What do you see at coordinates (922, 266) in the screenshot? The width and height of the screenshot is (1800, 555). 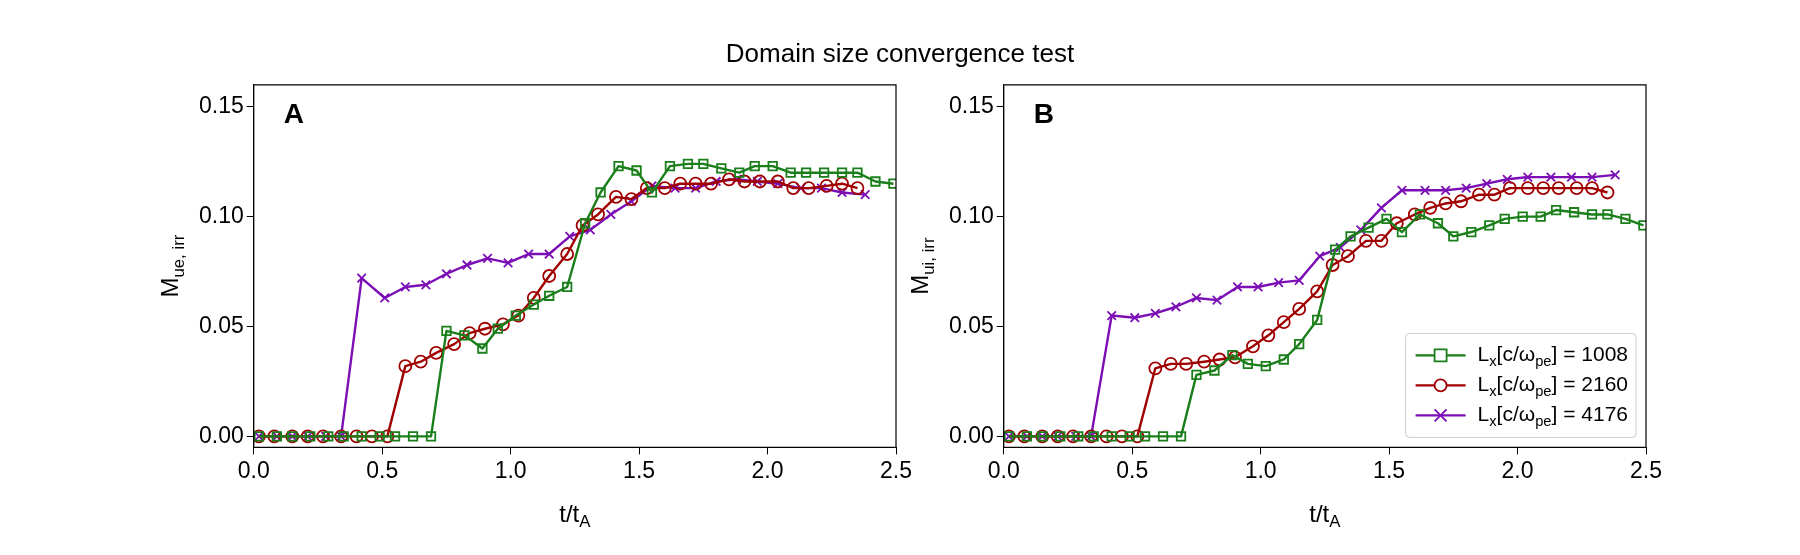 I see `y-axis-title: Mui, irr` at bounding box center [922, 266].